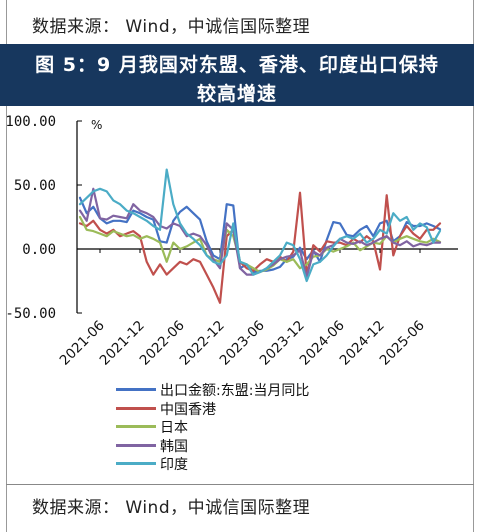 The image size is (481, 532). I want to click on legend-label: 出口金额:东盟:当月同比, so click(235, 391).